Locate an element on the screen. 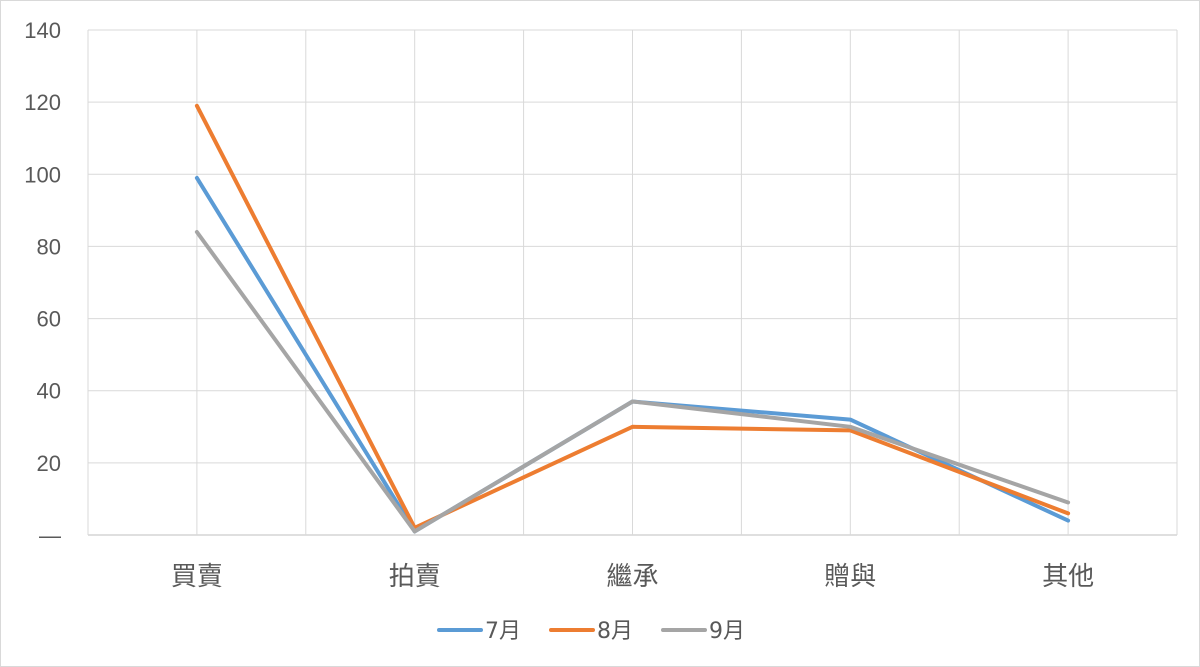 The width and height of the screenshot is (1200, 667). x-axis-categories: 買賣 拍賣 繼承 贈與 其他 is located at coordinates (632, 577).